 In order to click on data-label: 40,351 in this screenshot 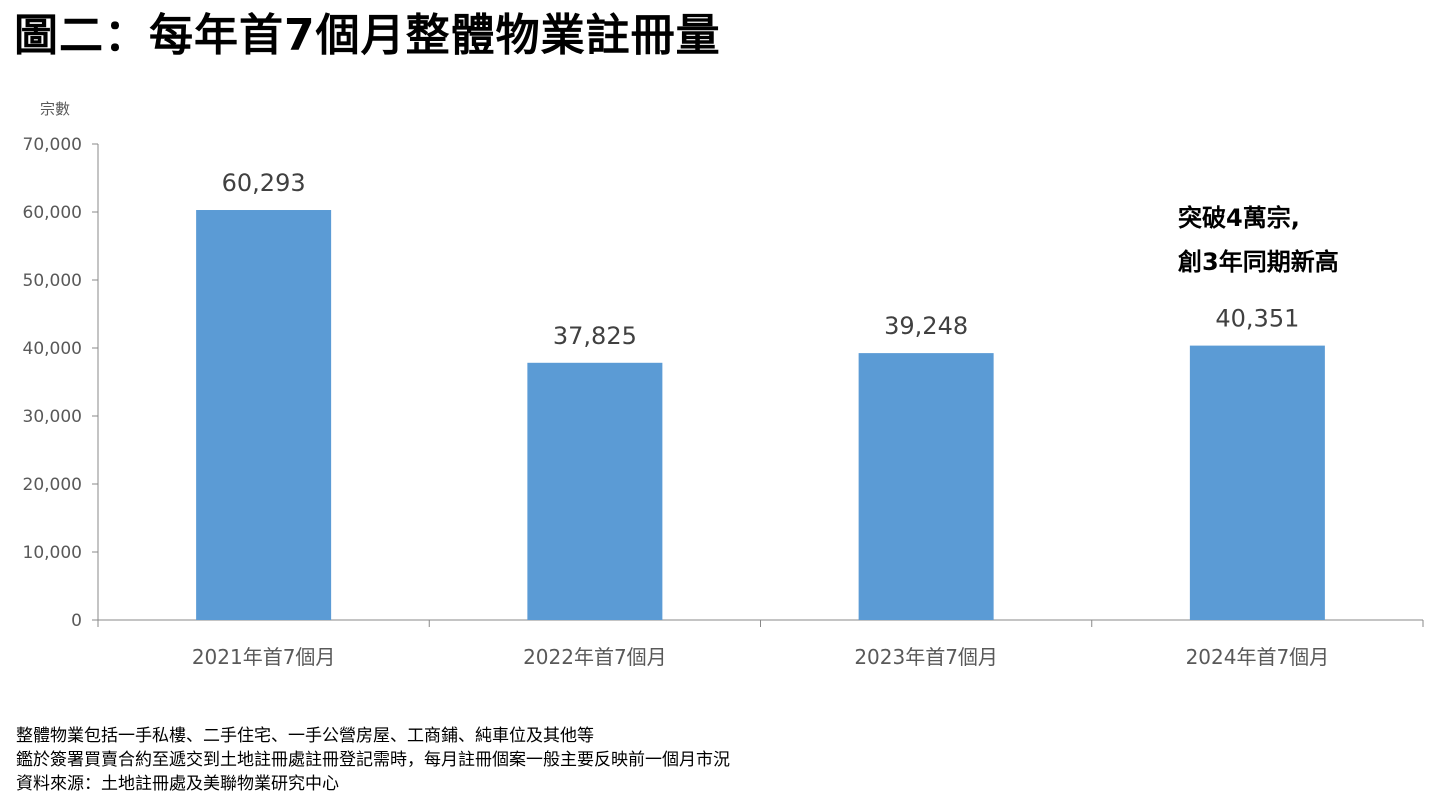, I will do `click(1257, 319)`.